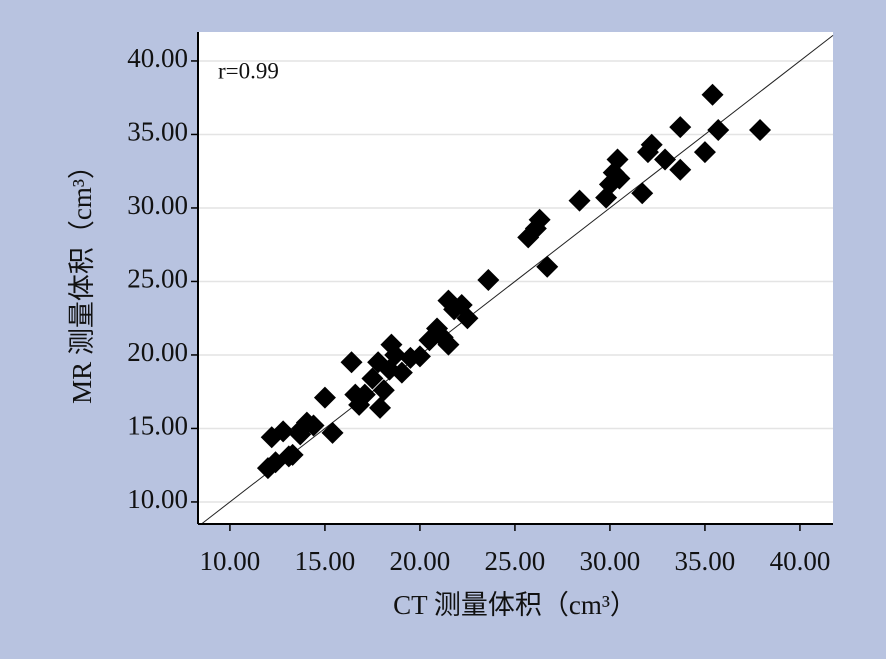 The width and height of the screenshot is (886, 659). What do you see at coordinates (230, 561) in the screenshot?
I see `x-tick-label: 10.00` at bounding box center [230, 561].